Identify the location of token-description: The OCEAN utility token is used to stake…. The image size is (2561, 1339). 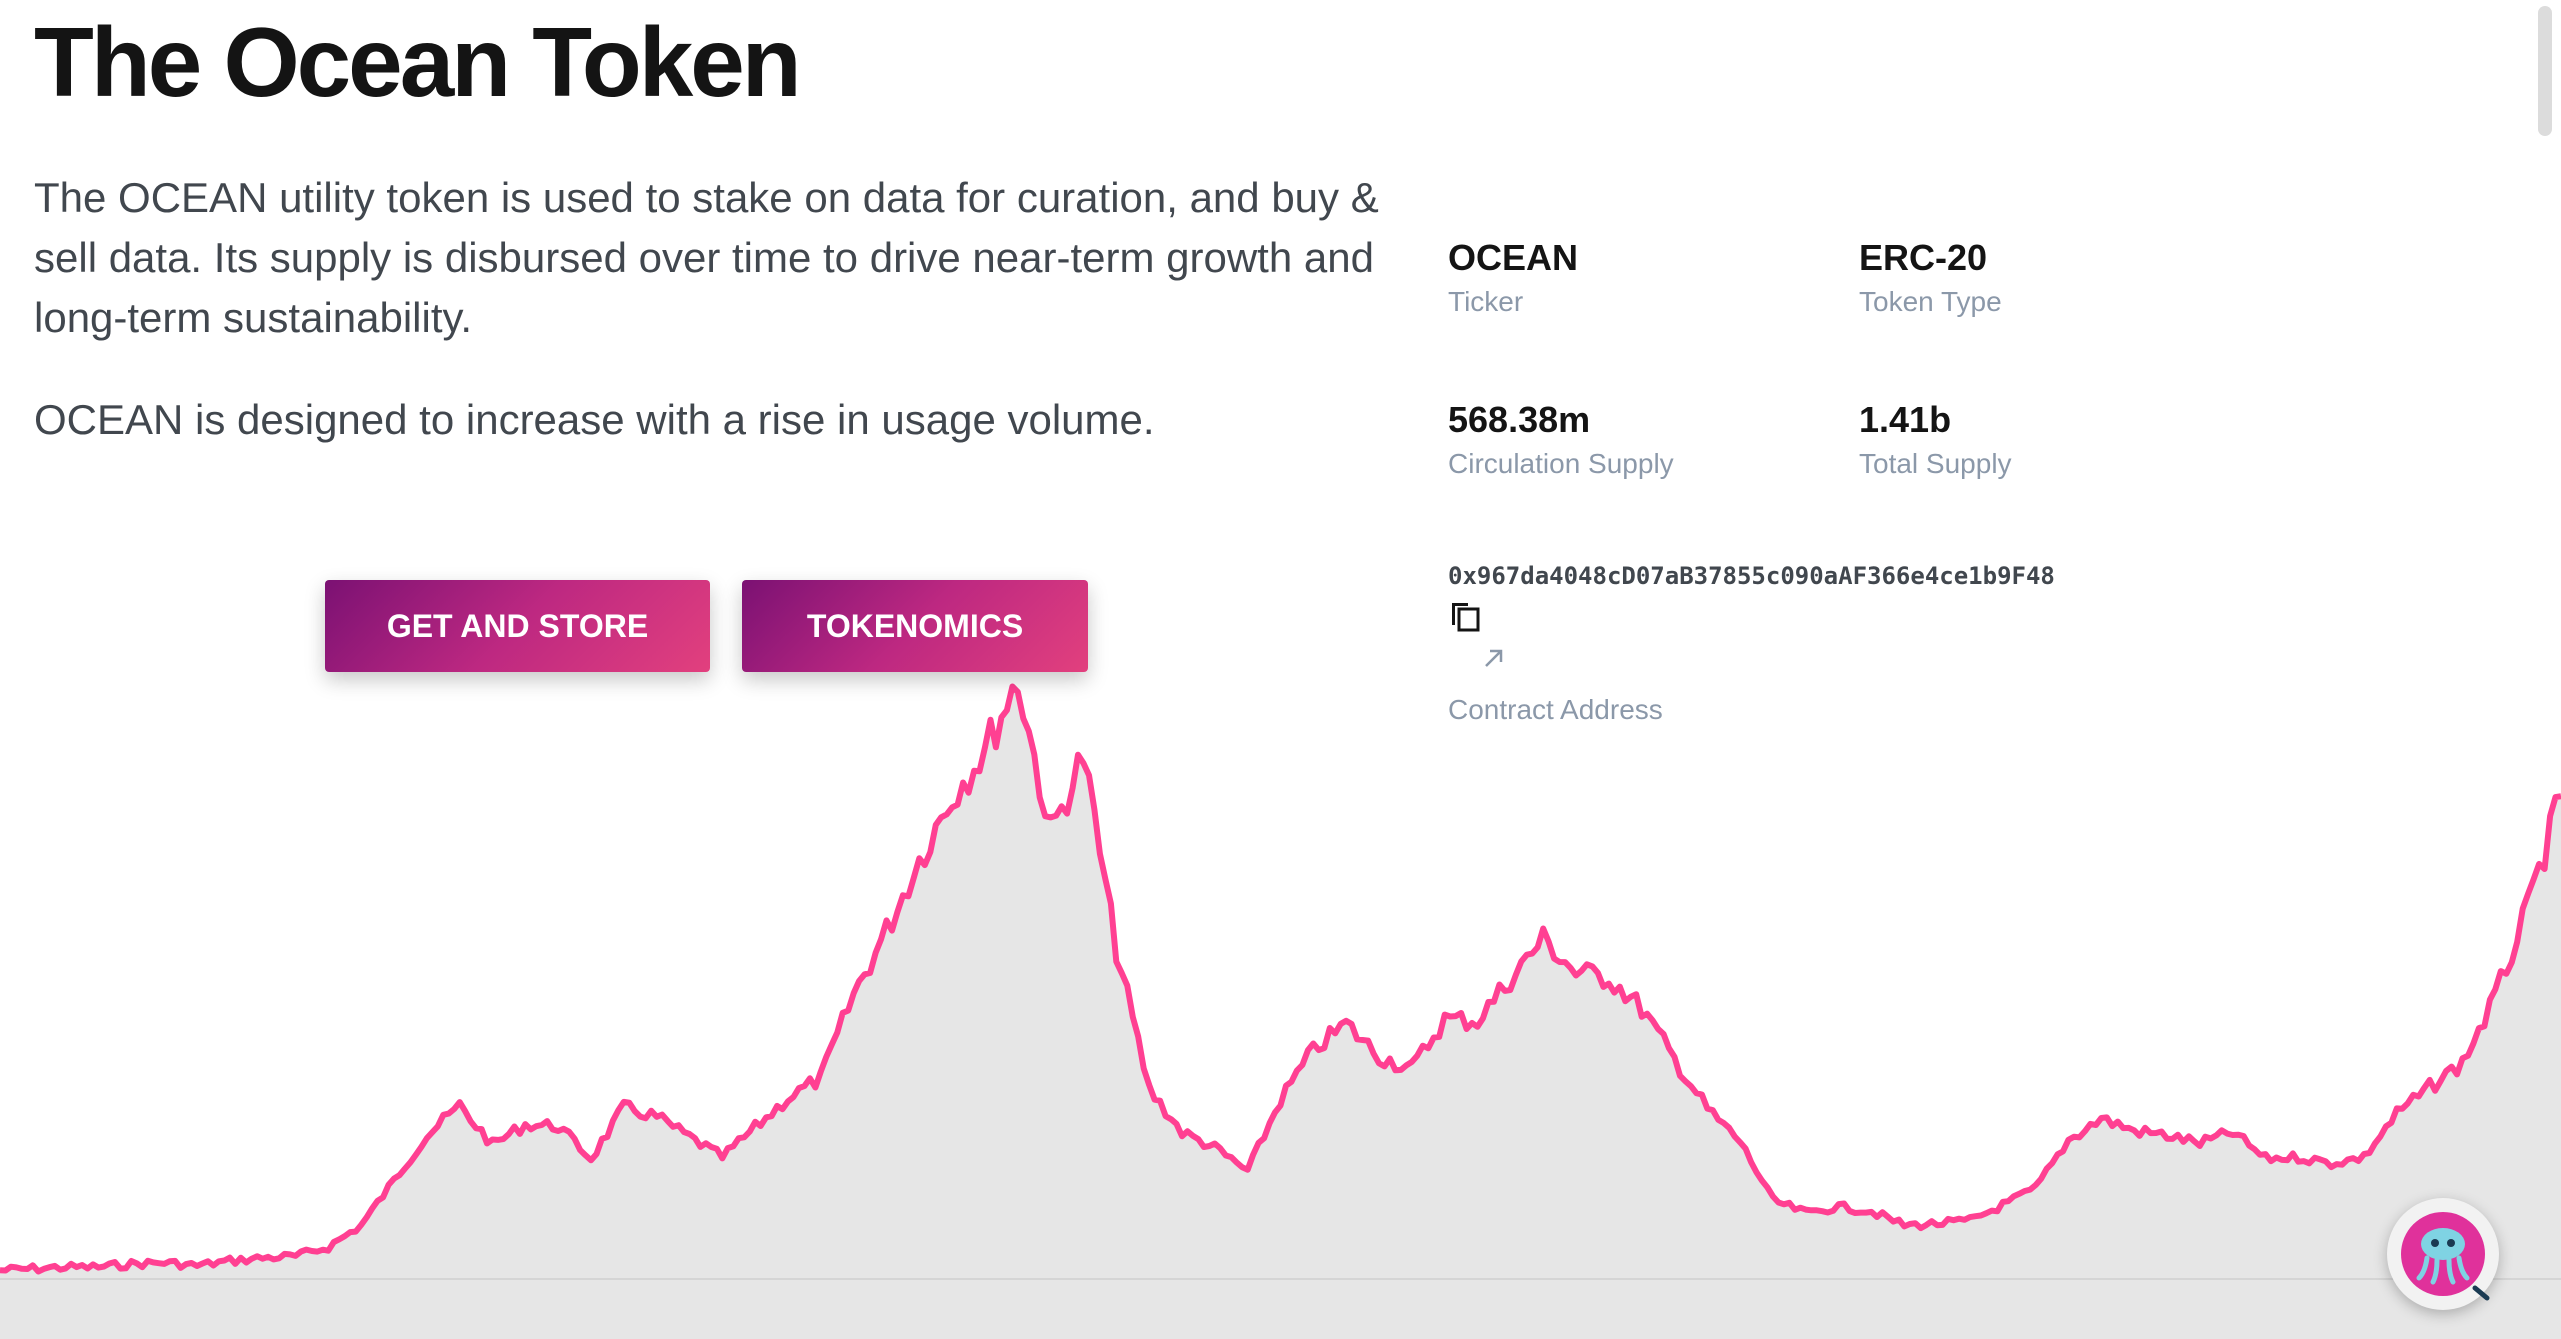
(706, 257).